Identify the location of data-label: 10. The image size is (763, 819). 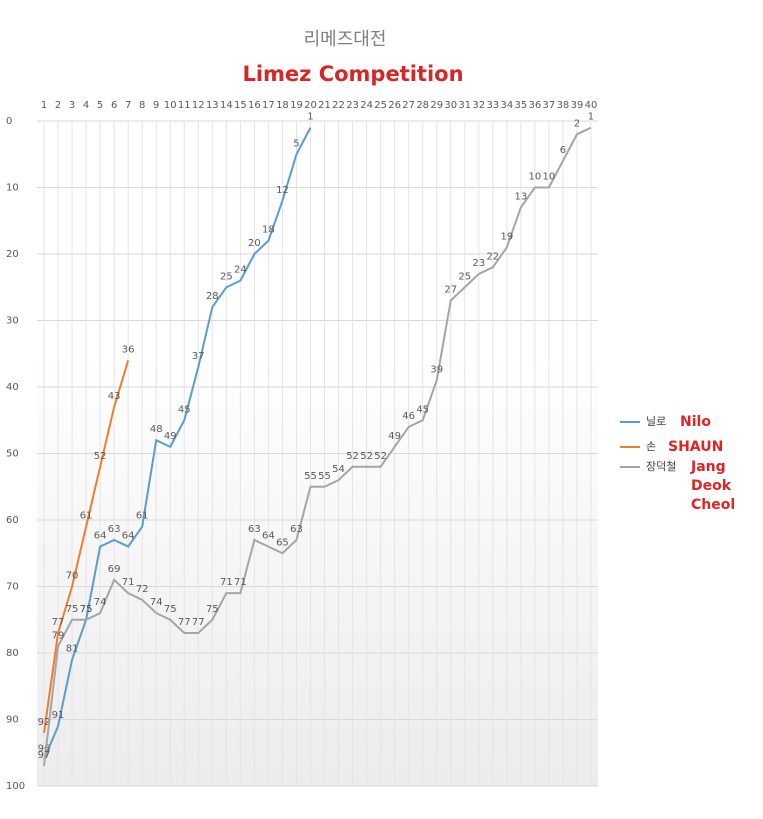
(535, 177).